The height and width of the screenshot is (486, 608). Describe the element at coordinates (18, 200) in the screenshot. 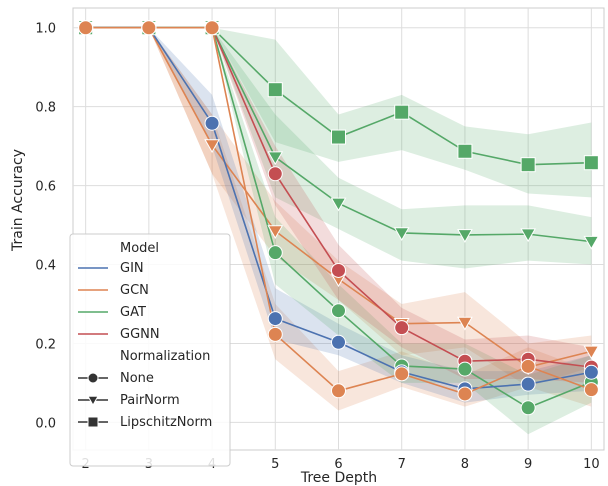

I see `y-axis-label: Train Accuracy` at that location.